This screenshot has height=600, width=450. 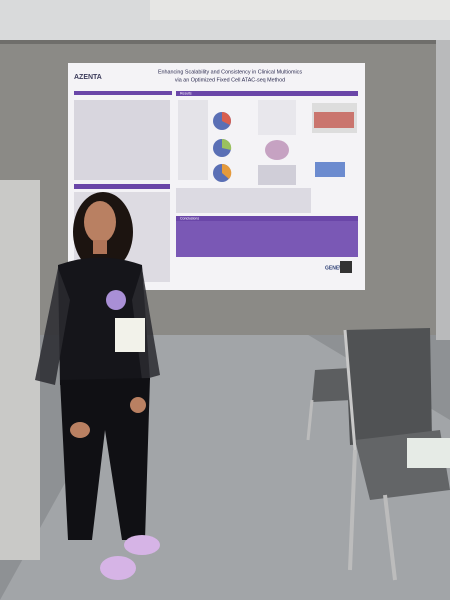 What do you see at coordinates (52, 326) in the screenshot?
I see `sleeve` at bounding box center [52, 326].